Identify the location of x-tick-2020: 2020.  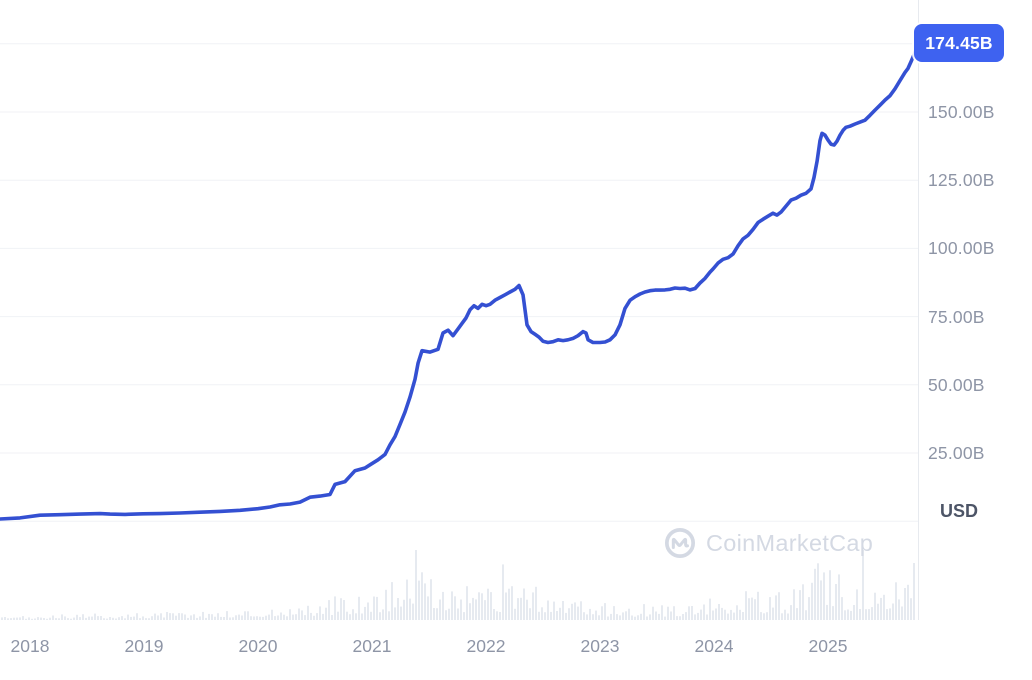
(258, 646).